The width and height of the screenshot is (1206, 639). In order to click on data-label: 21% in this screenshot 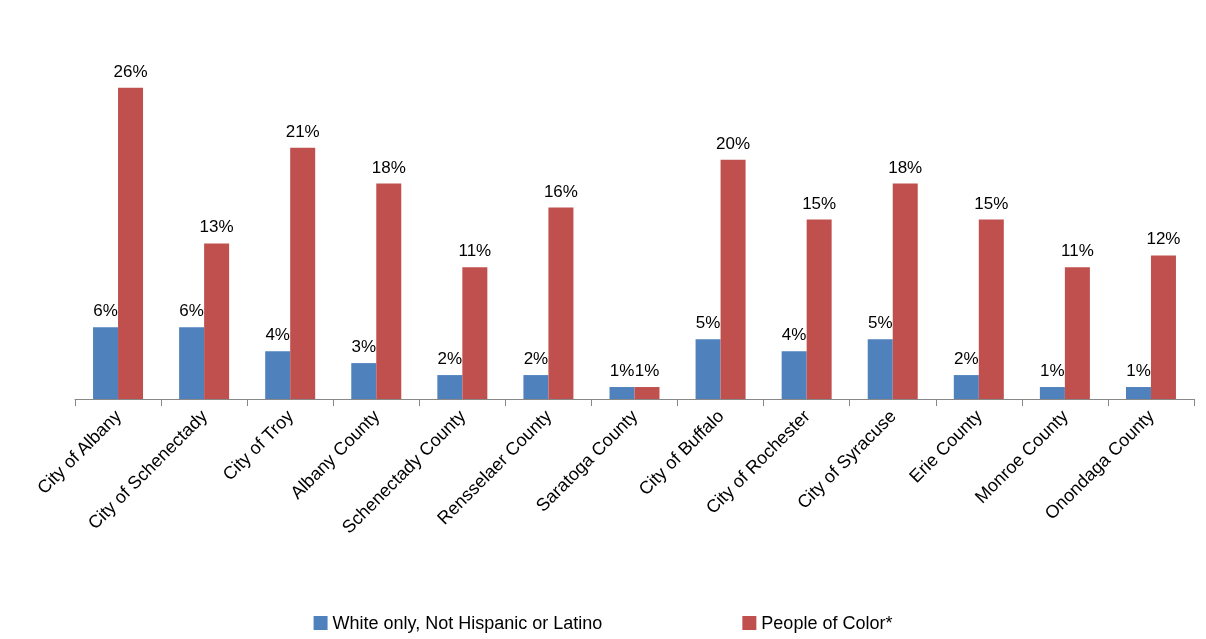, I will do `click(302, 131)`.